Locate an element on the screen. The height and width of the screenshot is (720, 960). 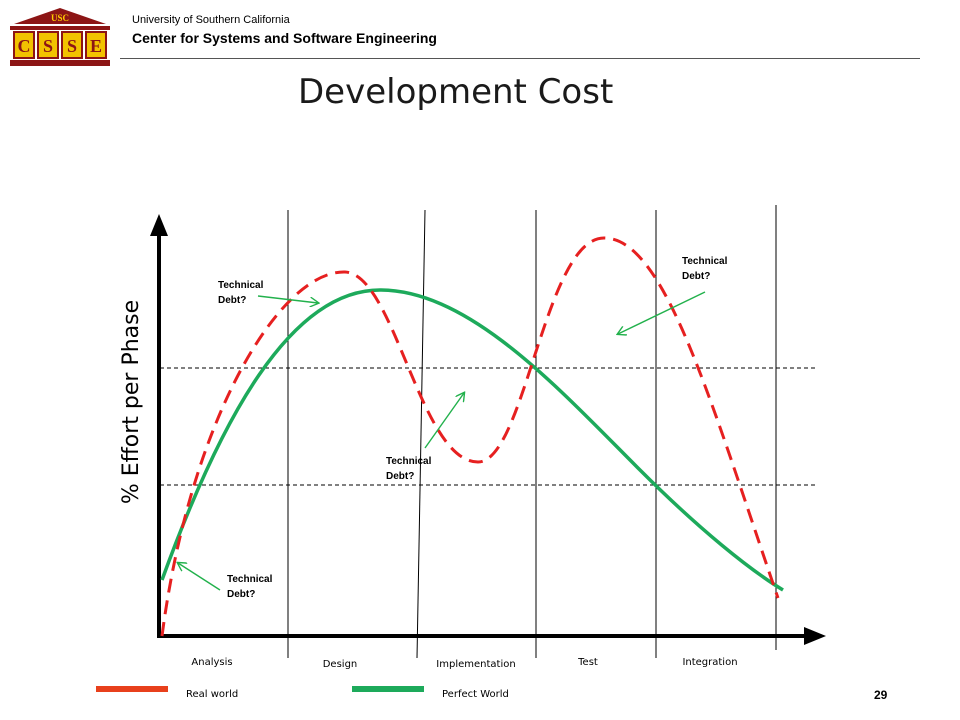
slide-title: Development Cost is located at coordinates (456, 92).